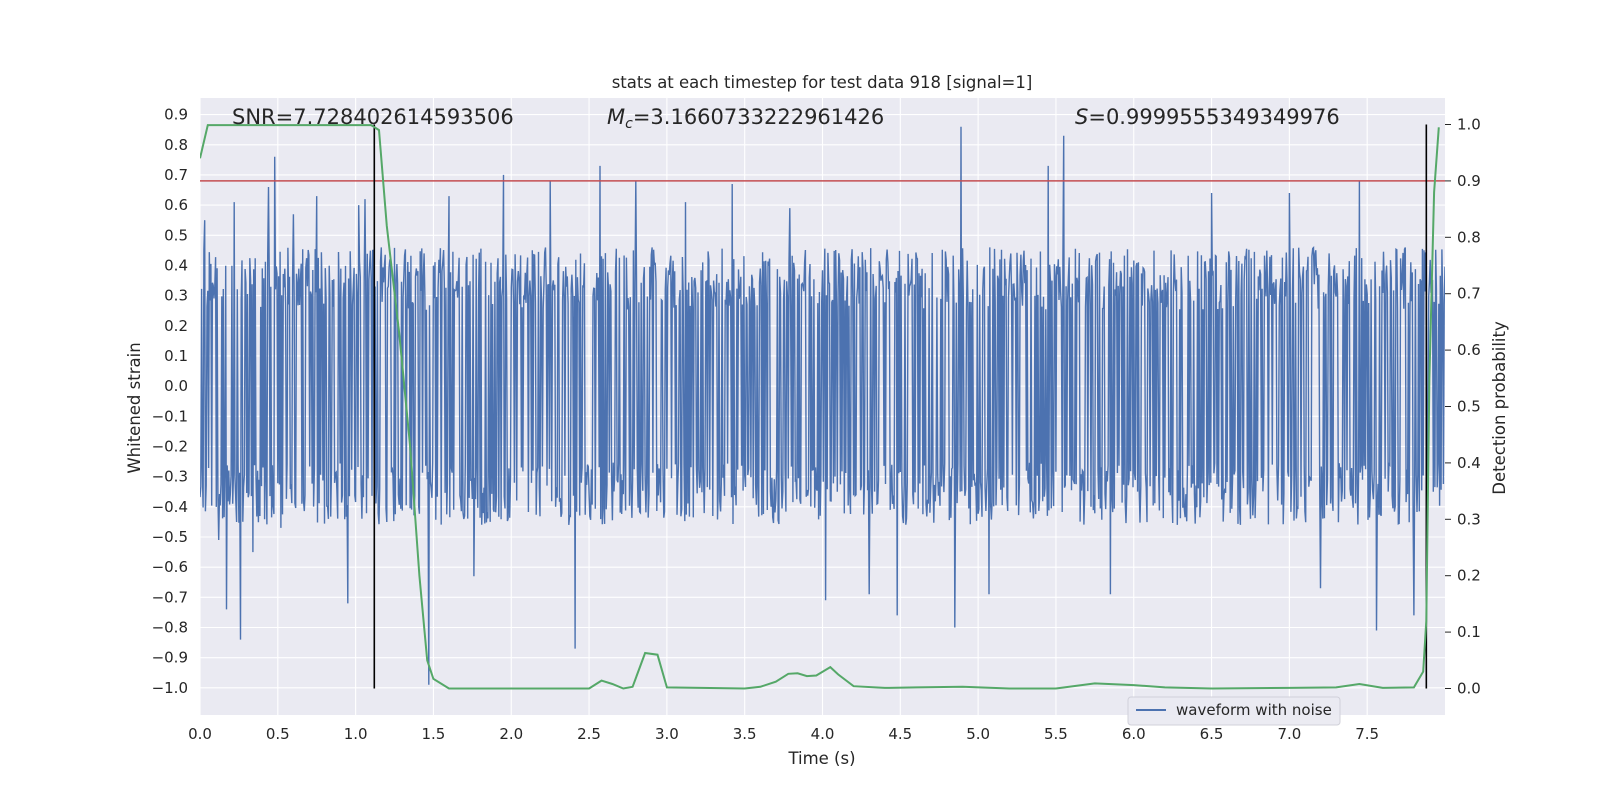 The image size is (1600, 800). What do you see at coordinates (176, 115) in the screenshot?
I see `y-tick-label: 0.9` at bounding box center [176, 115].